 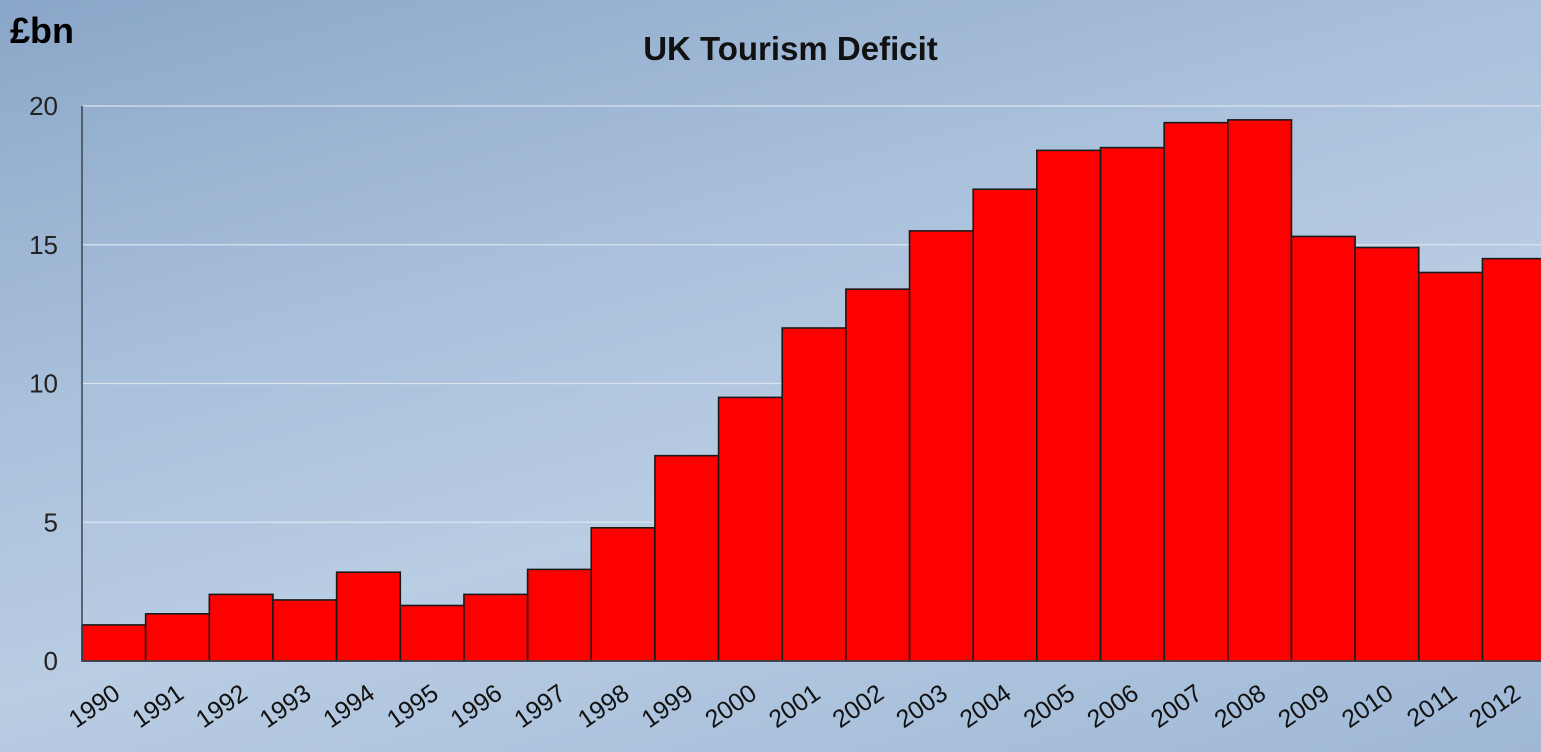 I want to click on x-tick-label: 2011, so click(x=1432, y=706).